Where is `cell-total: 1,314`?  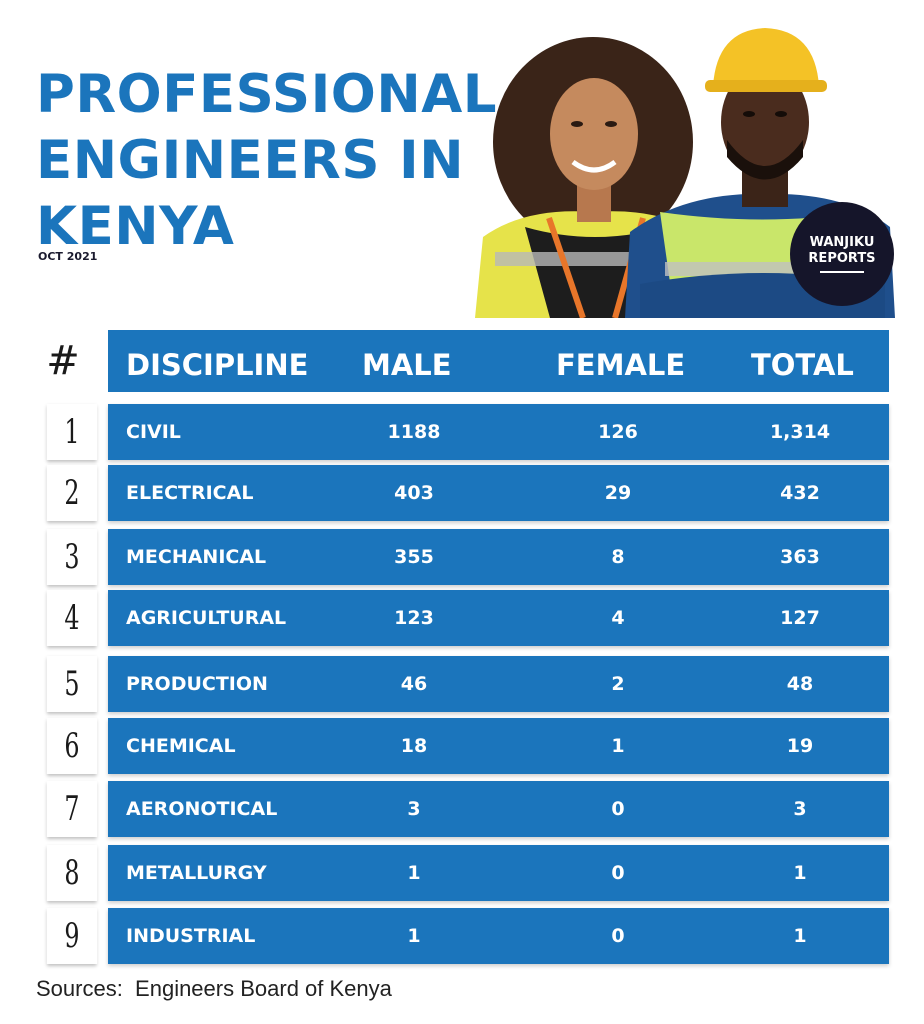
cell-total: 1,314 is located at coordinates (800, 432).